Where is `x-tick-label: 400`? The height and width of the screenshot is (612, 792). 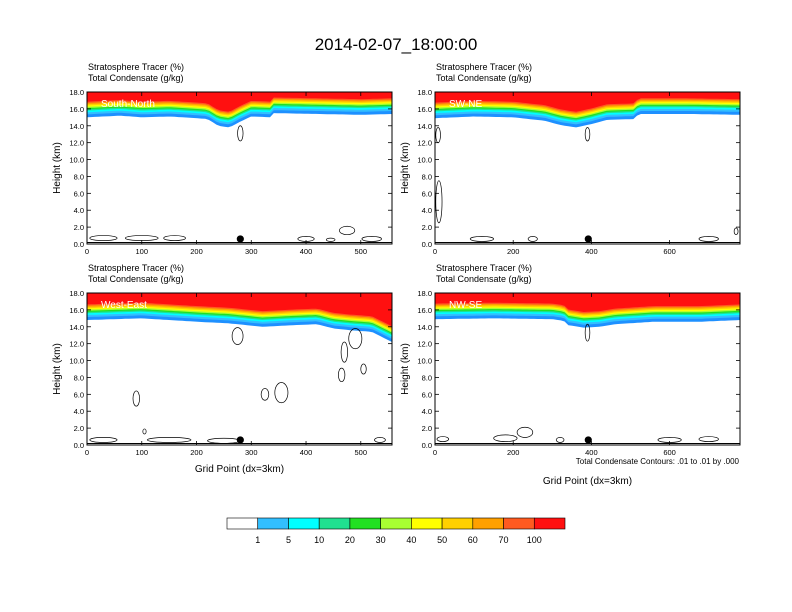 x-tick-label: 400 is located at coordinates (591, 452).